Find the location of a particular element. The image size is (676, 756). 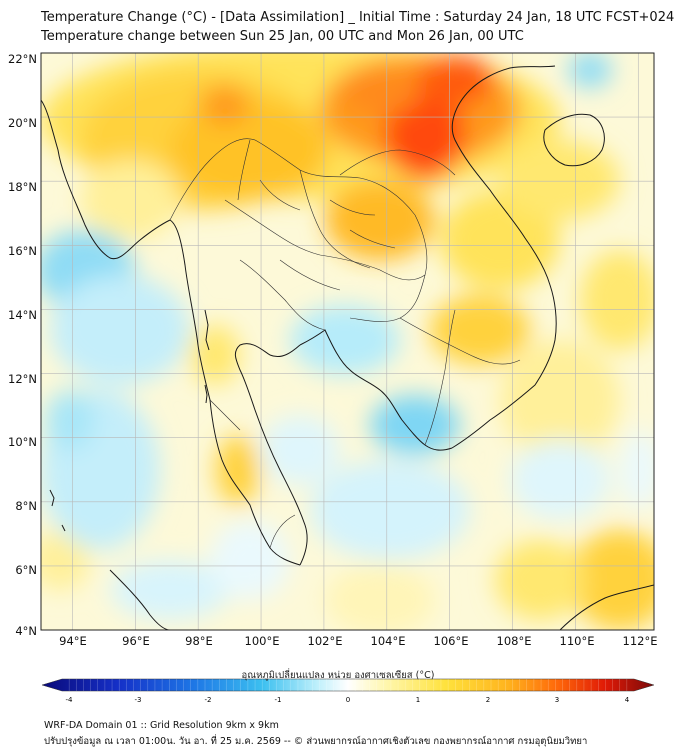

lat-label: 6°N is located at coordinates (26, 570).